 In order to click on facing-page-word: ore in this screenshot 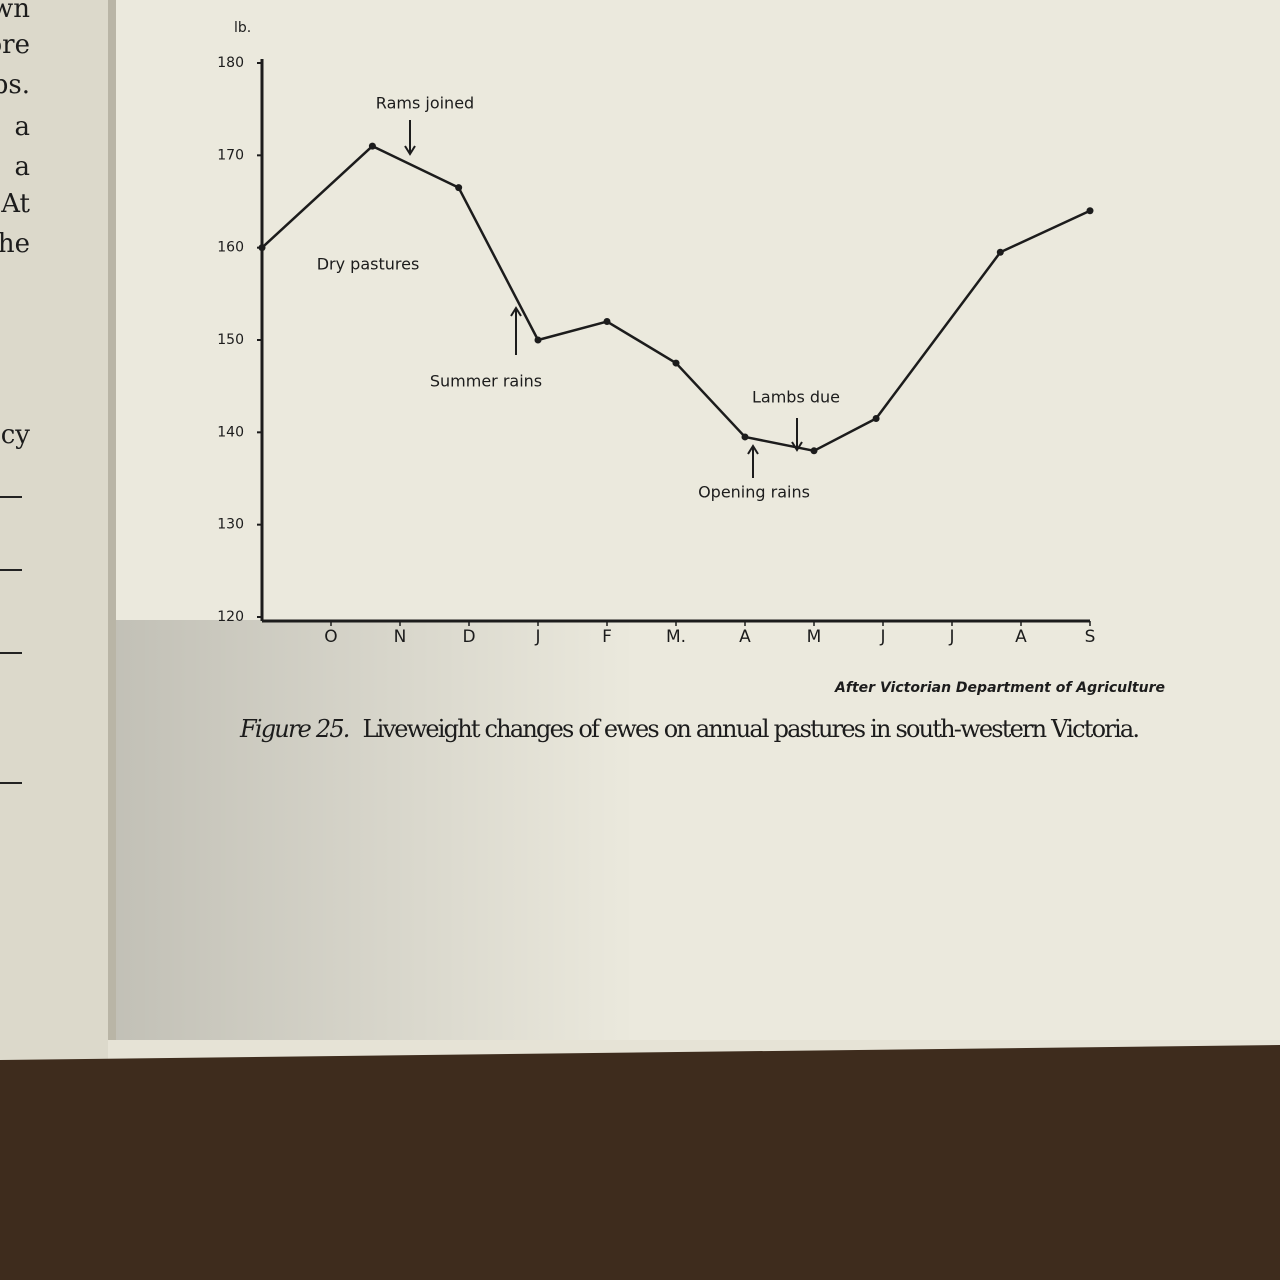, I will do `click(15, 45)`.